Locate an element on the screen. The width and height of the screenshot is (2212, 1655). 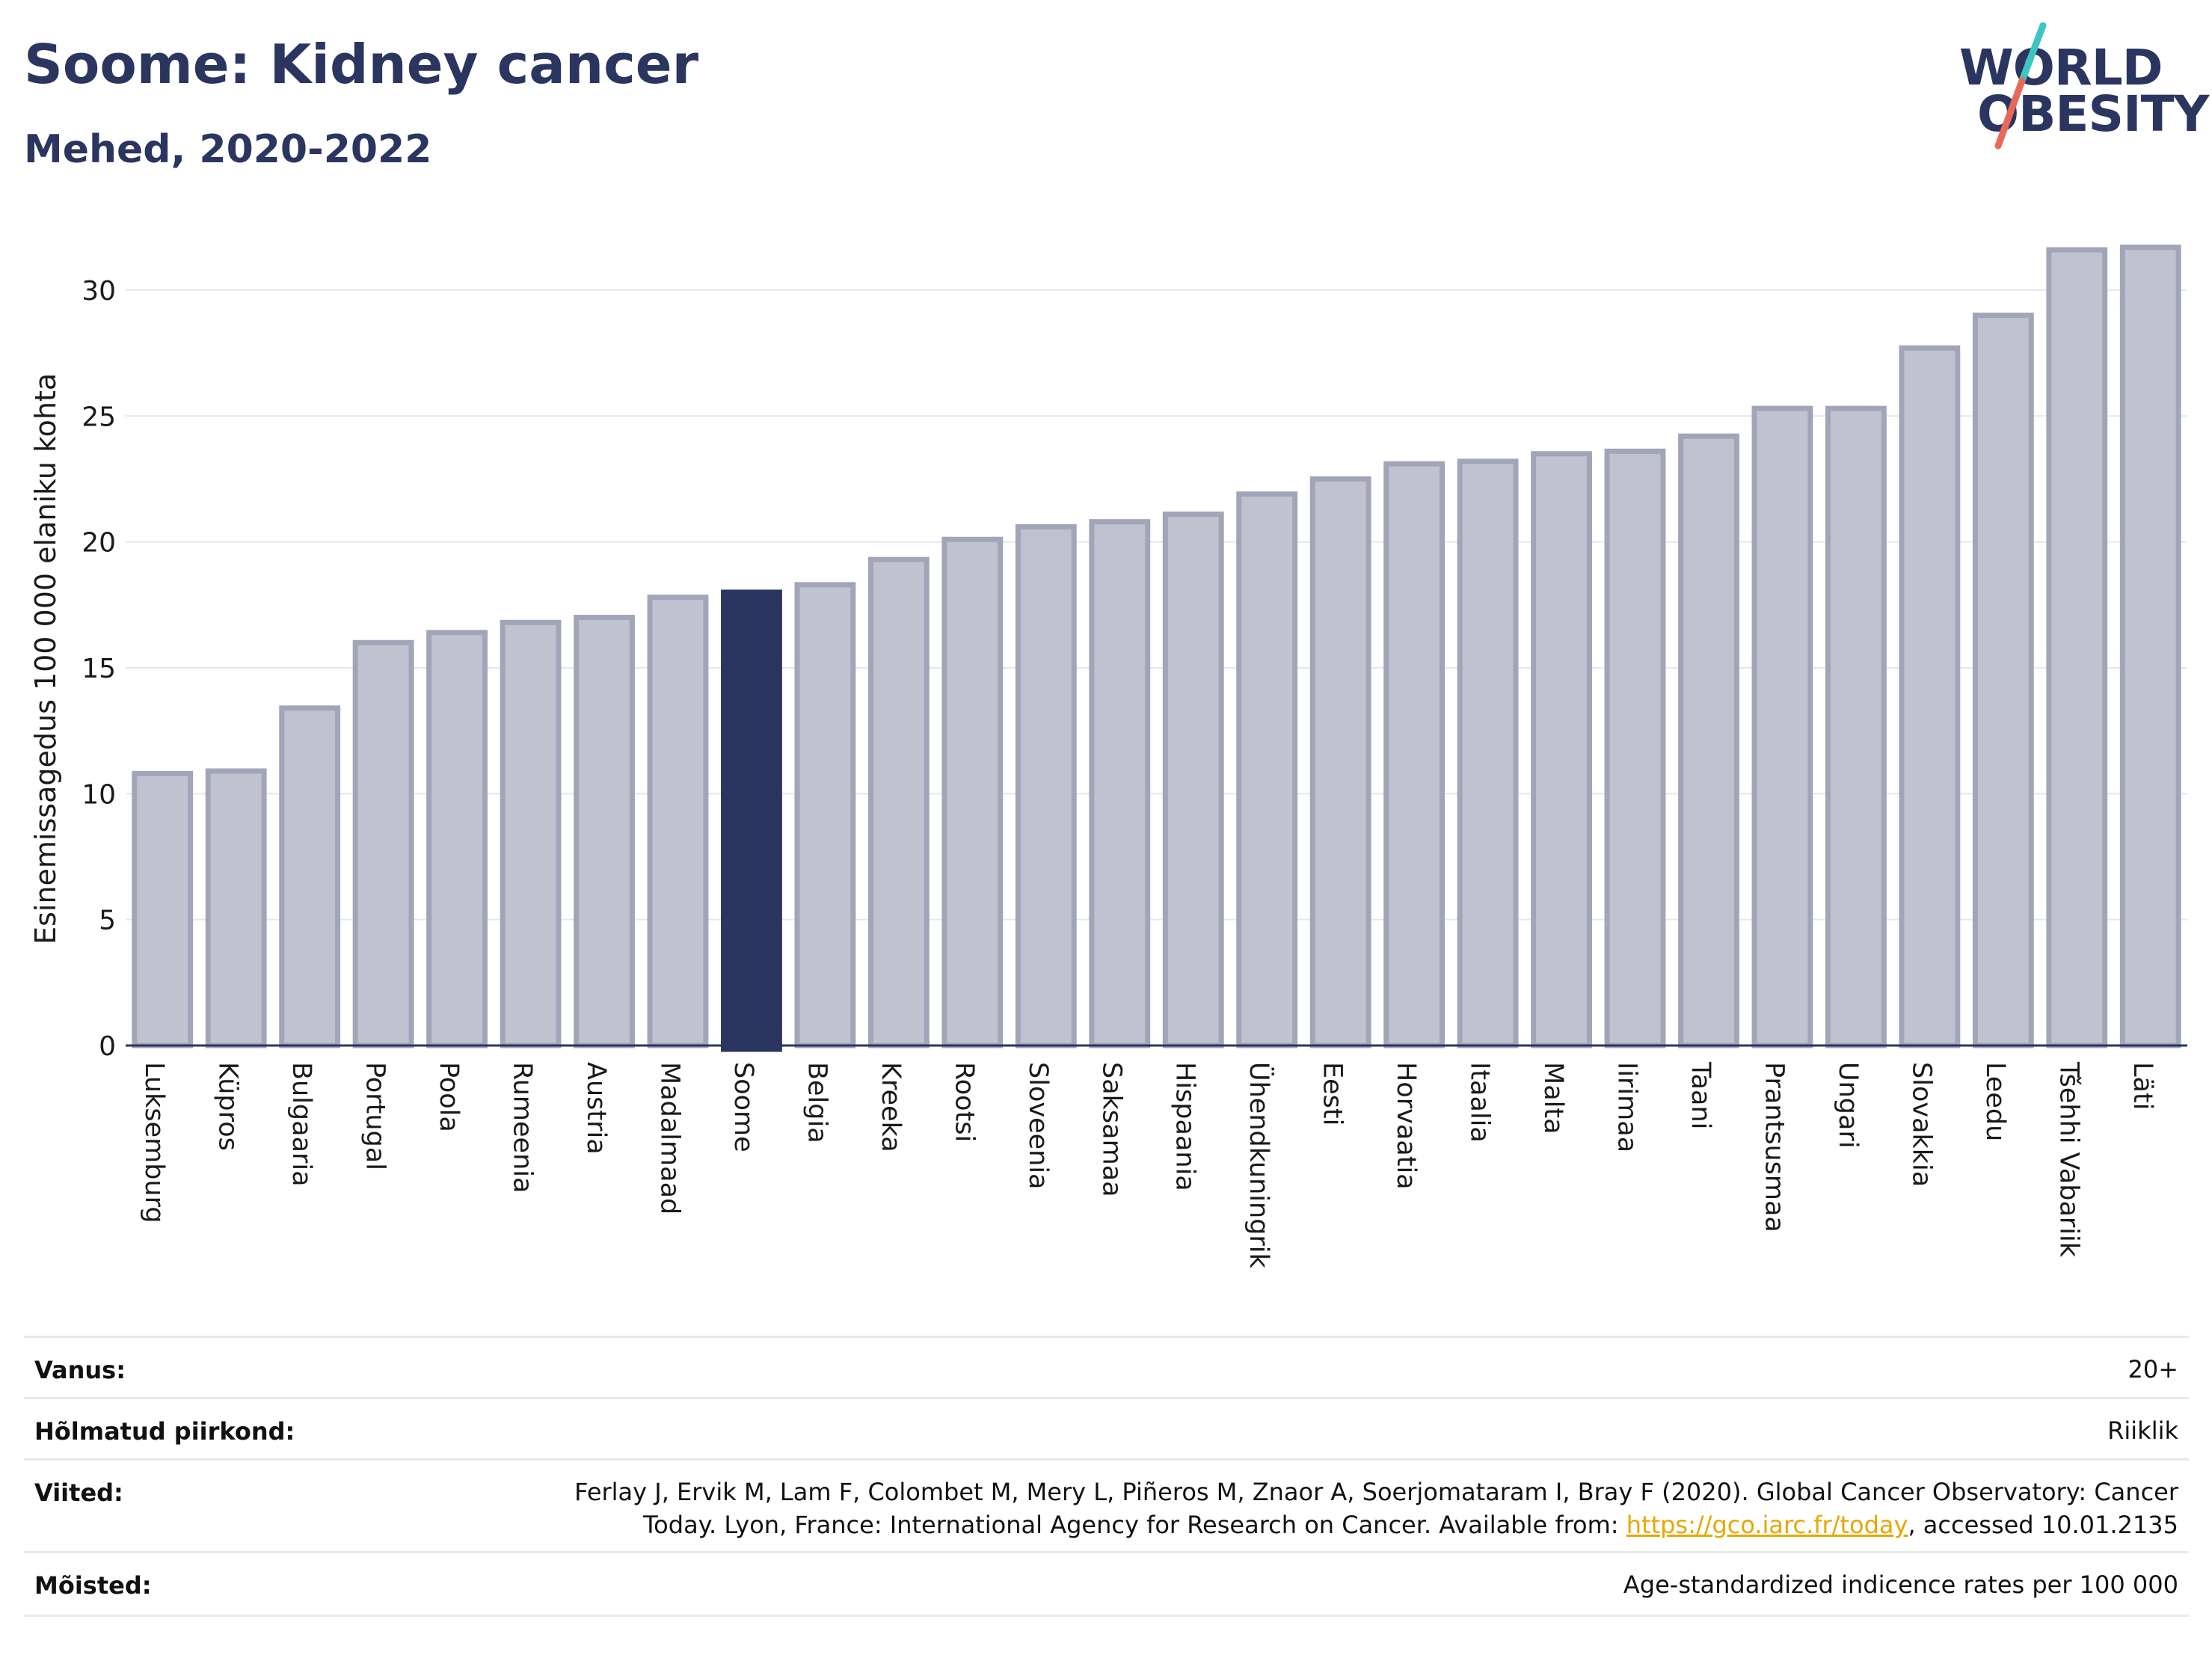
bar-Rootsi is located at coordinates (972, 792).